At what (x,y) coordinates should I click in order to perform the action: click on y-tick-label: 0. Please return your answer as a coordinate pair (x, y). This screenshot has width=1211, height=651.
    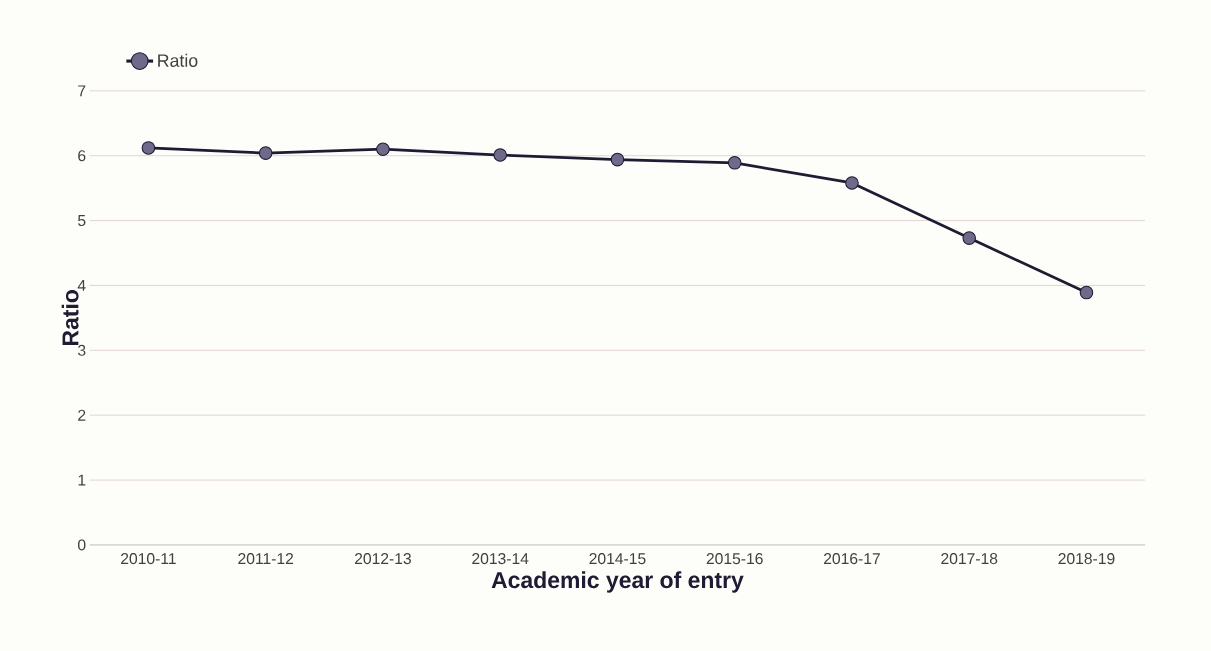
    Looking at the image, I should click on (82, 545).